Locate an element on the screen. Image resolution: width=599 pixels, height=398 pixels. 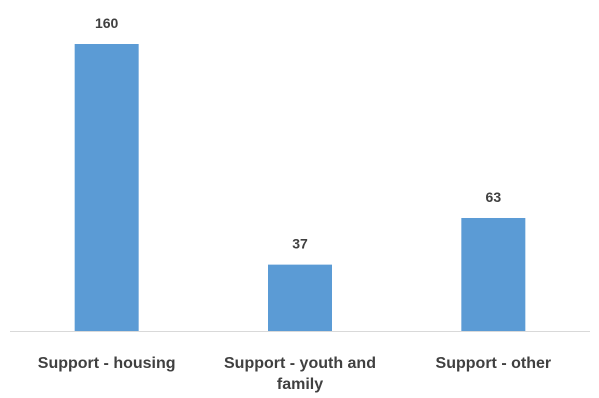
data-label-2: 63 is located at coordinates (494, 197).